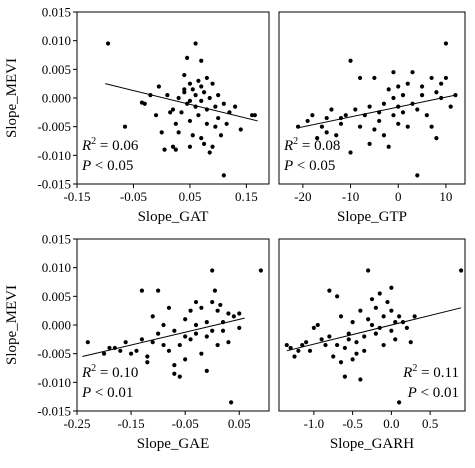 The image size is (475, 468). I want to click on x-tick-label: 0.15, so click(246, 196).